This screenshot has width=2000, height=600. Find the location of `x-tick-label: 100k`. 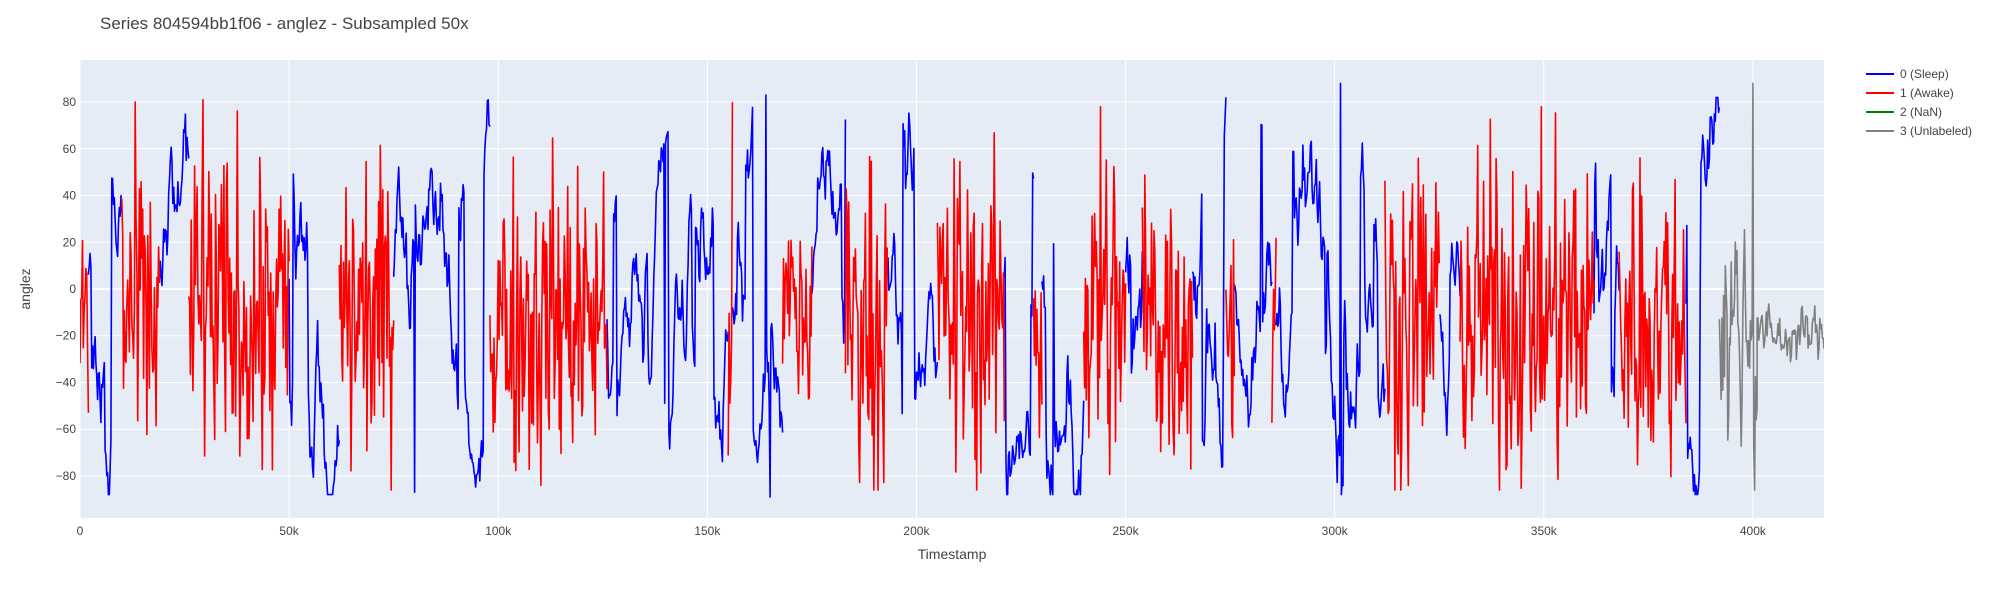

x-tick-label: 100k is located at coordinates (498, 531).